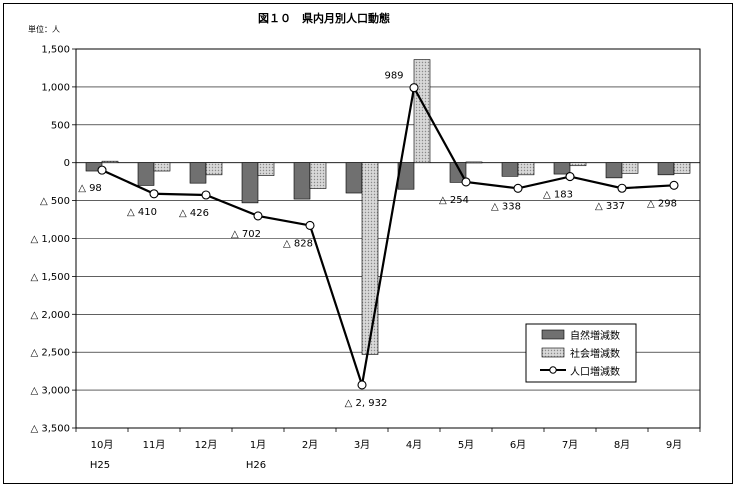 This screenshot has height=489, width=738. I want to click on x-tick-label: 6月, so click(518, 445).